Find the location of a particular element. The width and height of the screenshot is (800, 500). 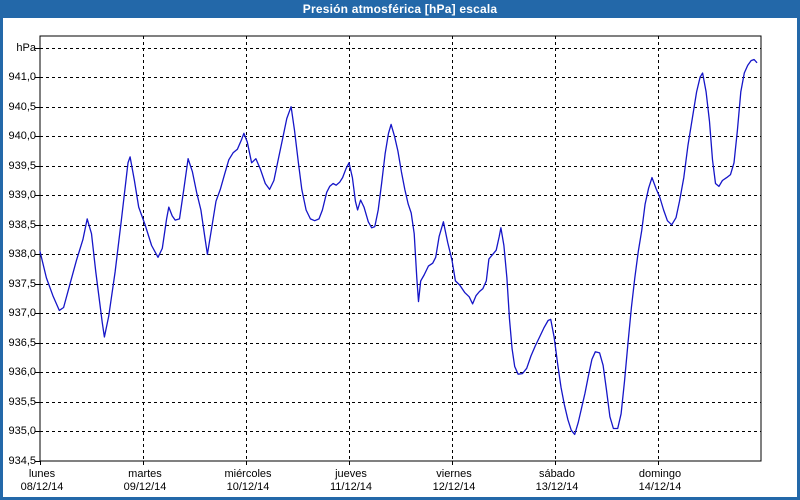

y-axis-tick-label: 940,5 is located at coordinates (22, 107).